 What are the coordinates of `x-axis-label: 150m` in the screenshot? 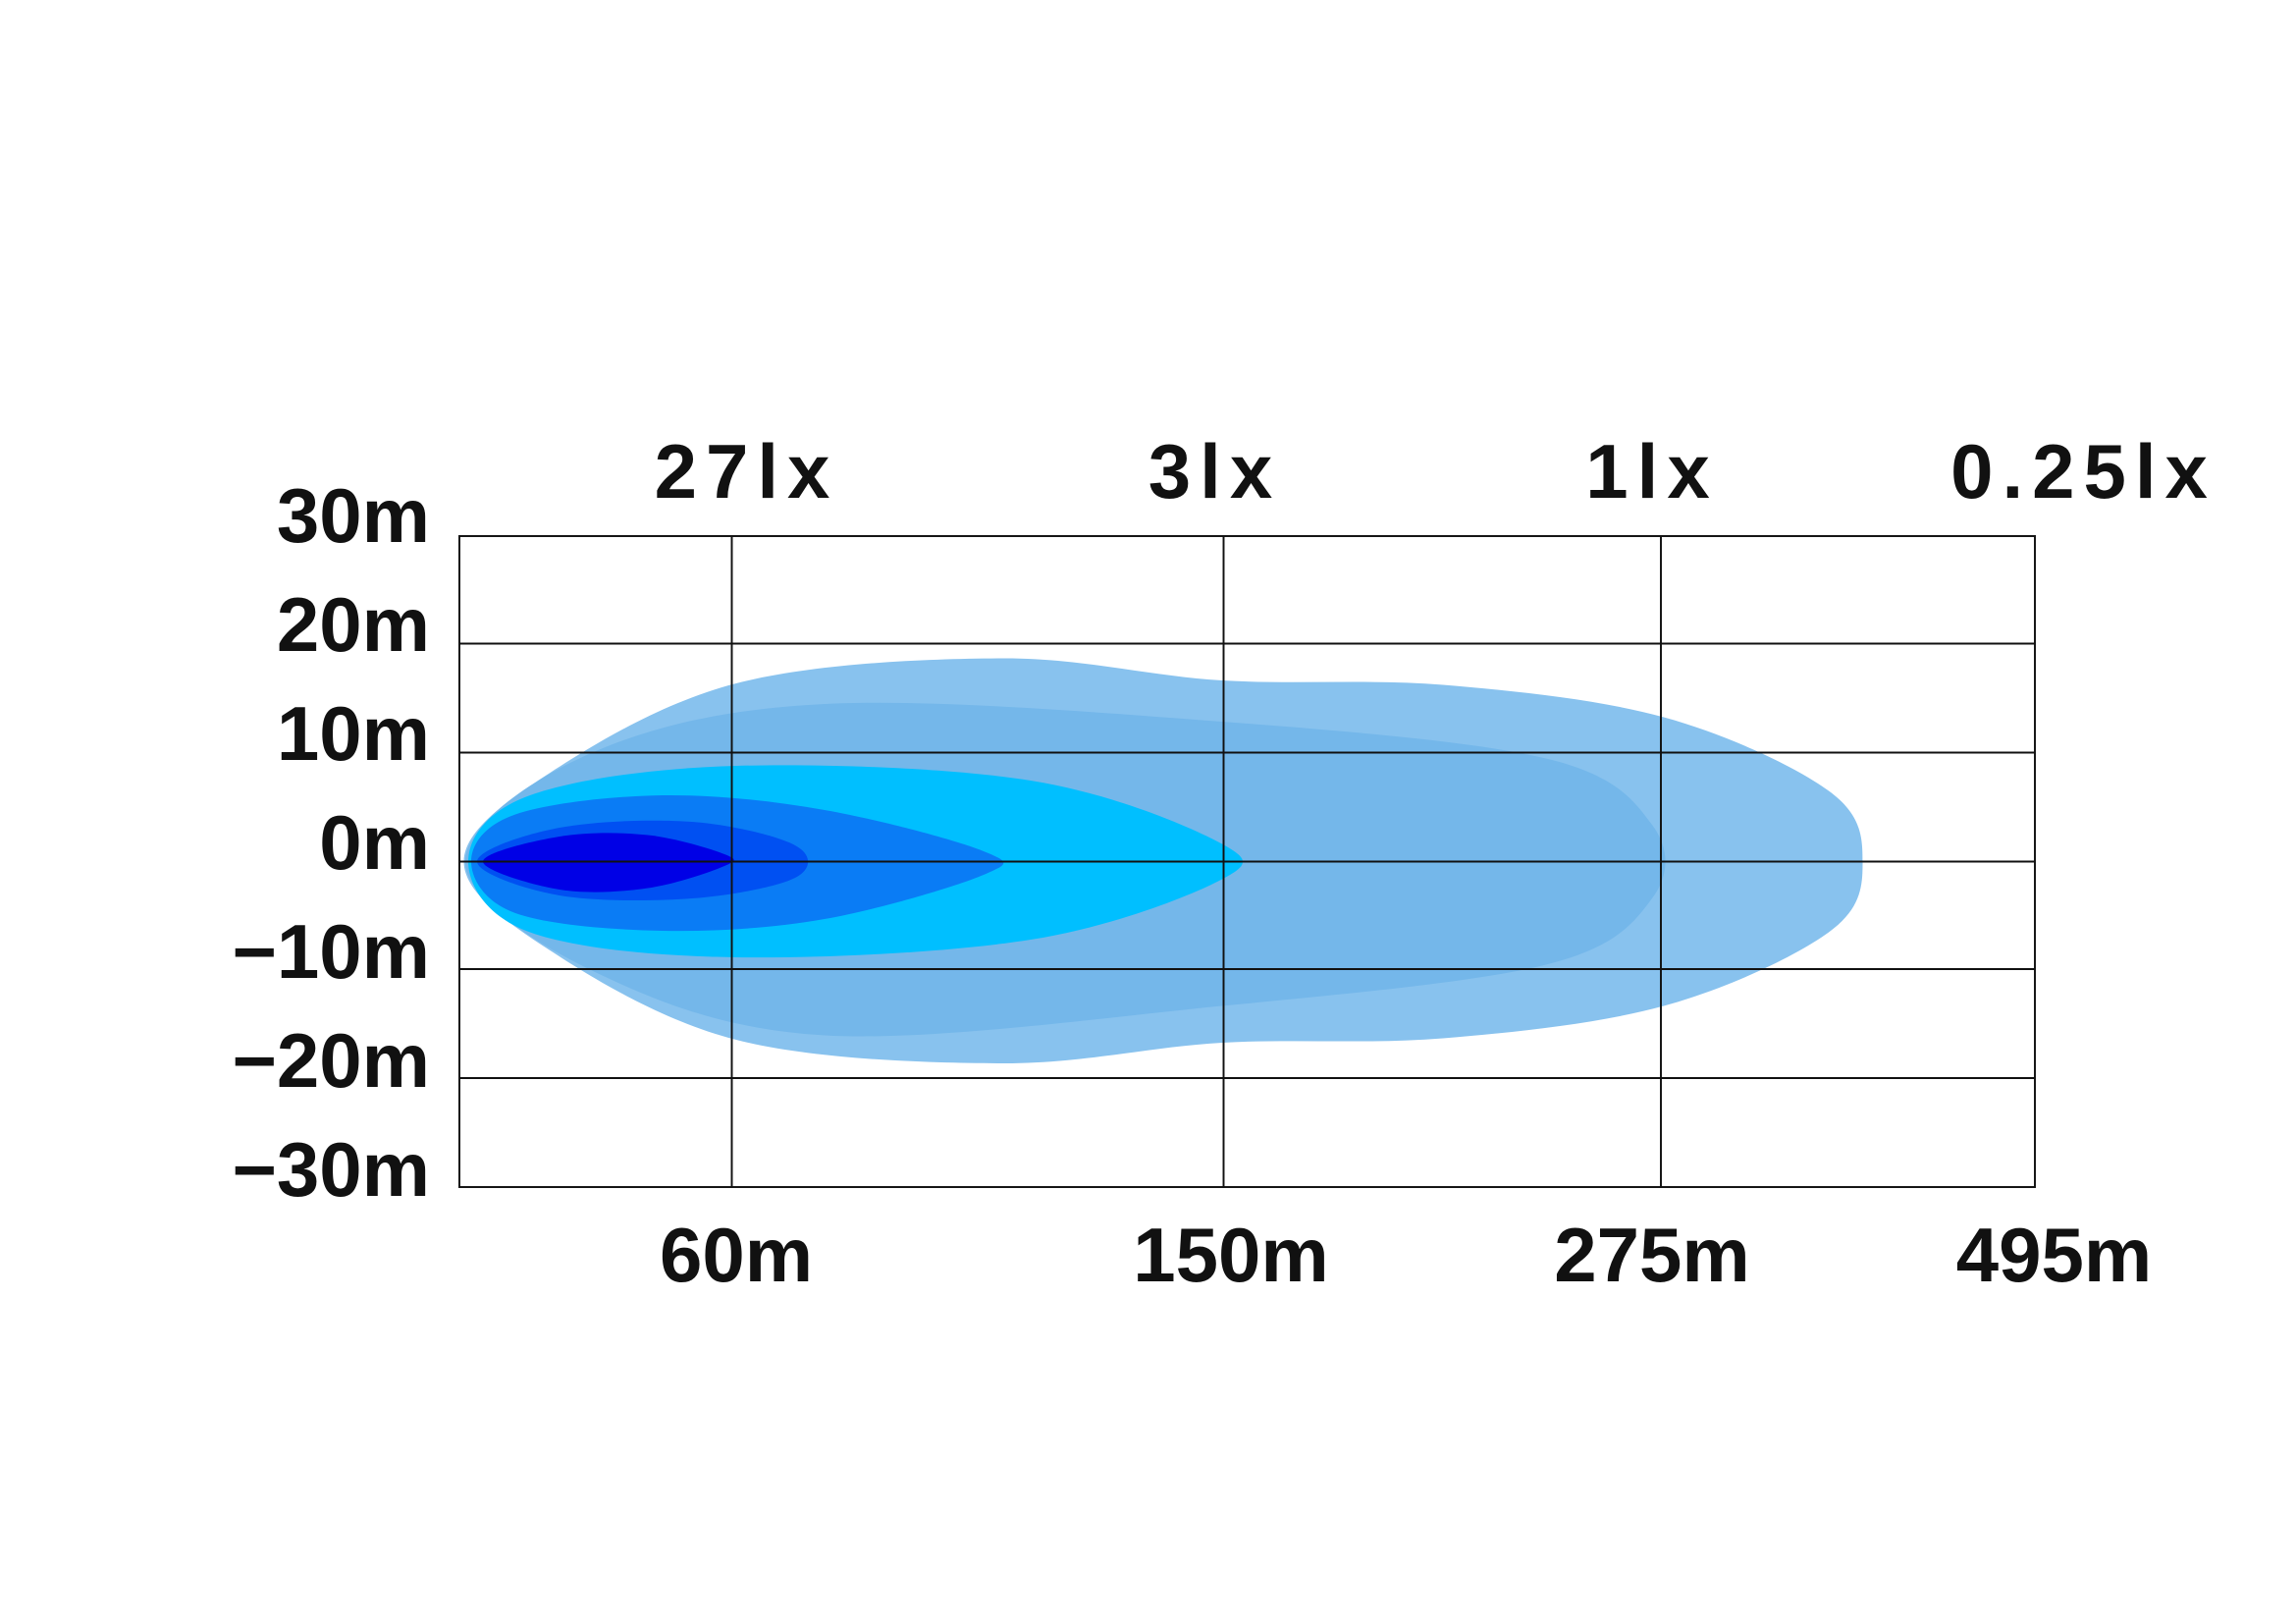 It's located at (1231, 1255).